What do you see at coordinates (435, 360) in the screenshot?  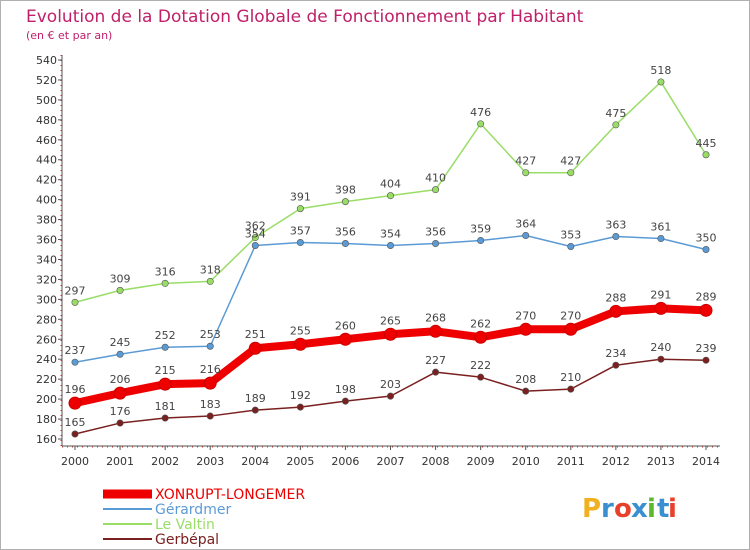 I see `data-label: 227` at bounding box center [435, 360].